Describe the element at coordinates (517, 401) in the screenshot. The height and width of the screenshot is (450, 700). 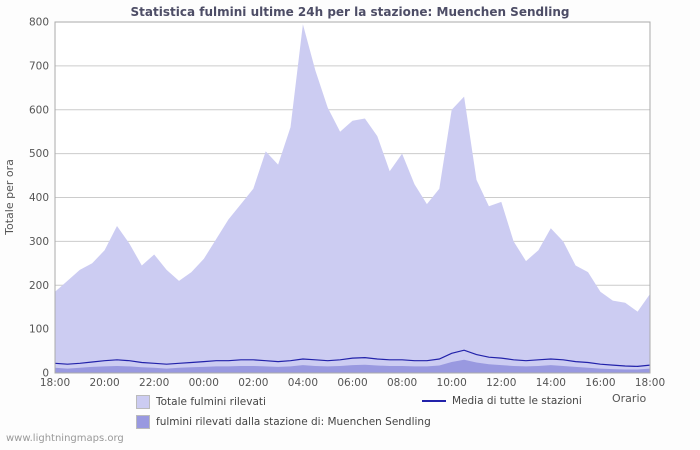
I see `legend-label-media: Media di tutte le stazioni` at that location.